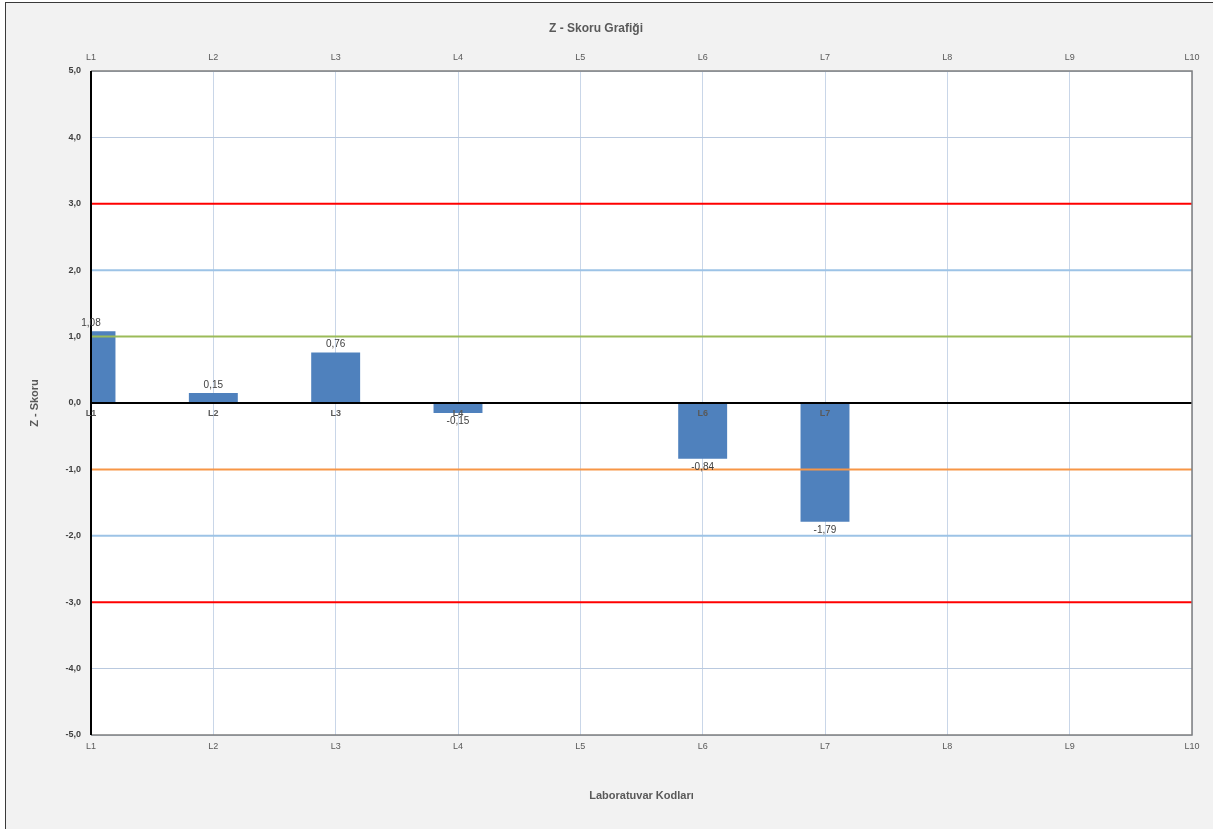 This screenshot has height=829, width=1213. Describe the element at coordinates (74, 203) in the screenshot. I see `y-tick-label: 3,0` at that location.